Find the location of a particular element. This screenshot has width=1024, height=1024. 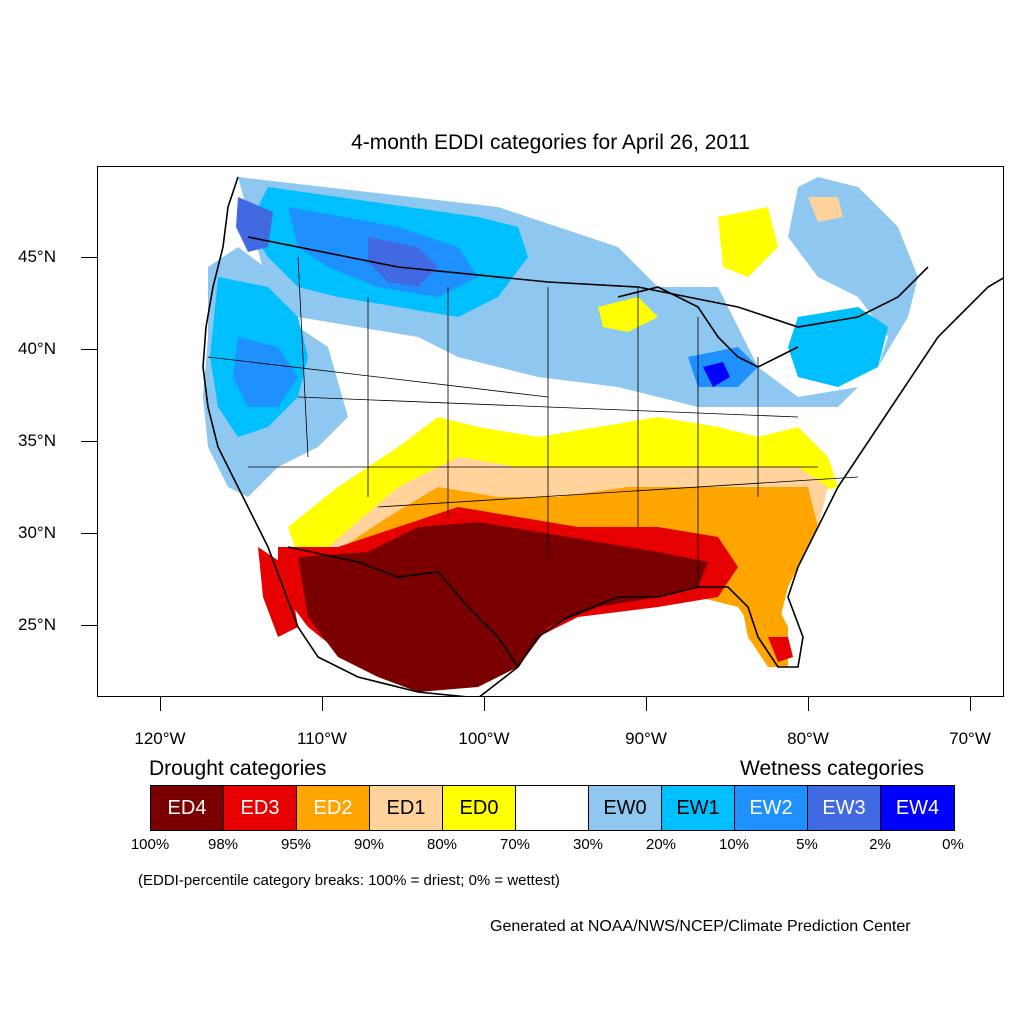

lat-label: 40°N is located at coordinates (37, 348).